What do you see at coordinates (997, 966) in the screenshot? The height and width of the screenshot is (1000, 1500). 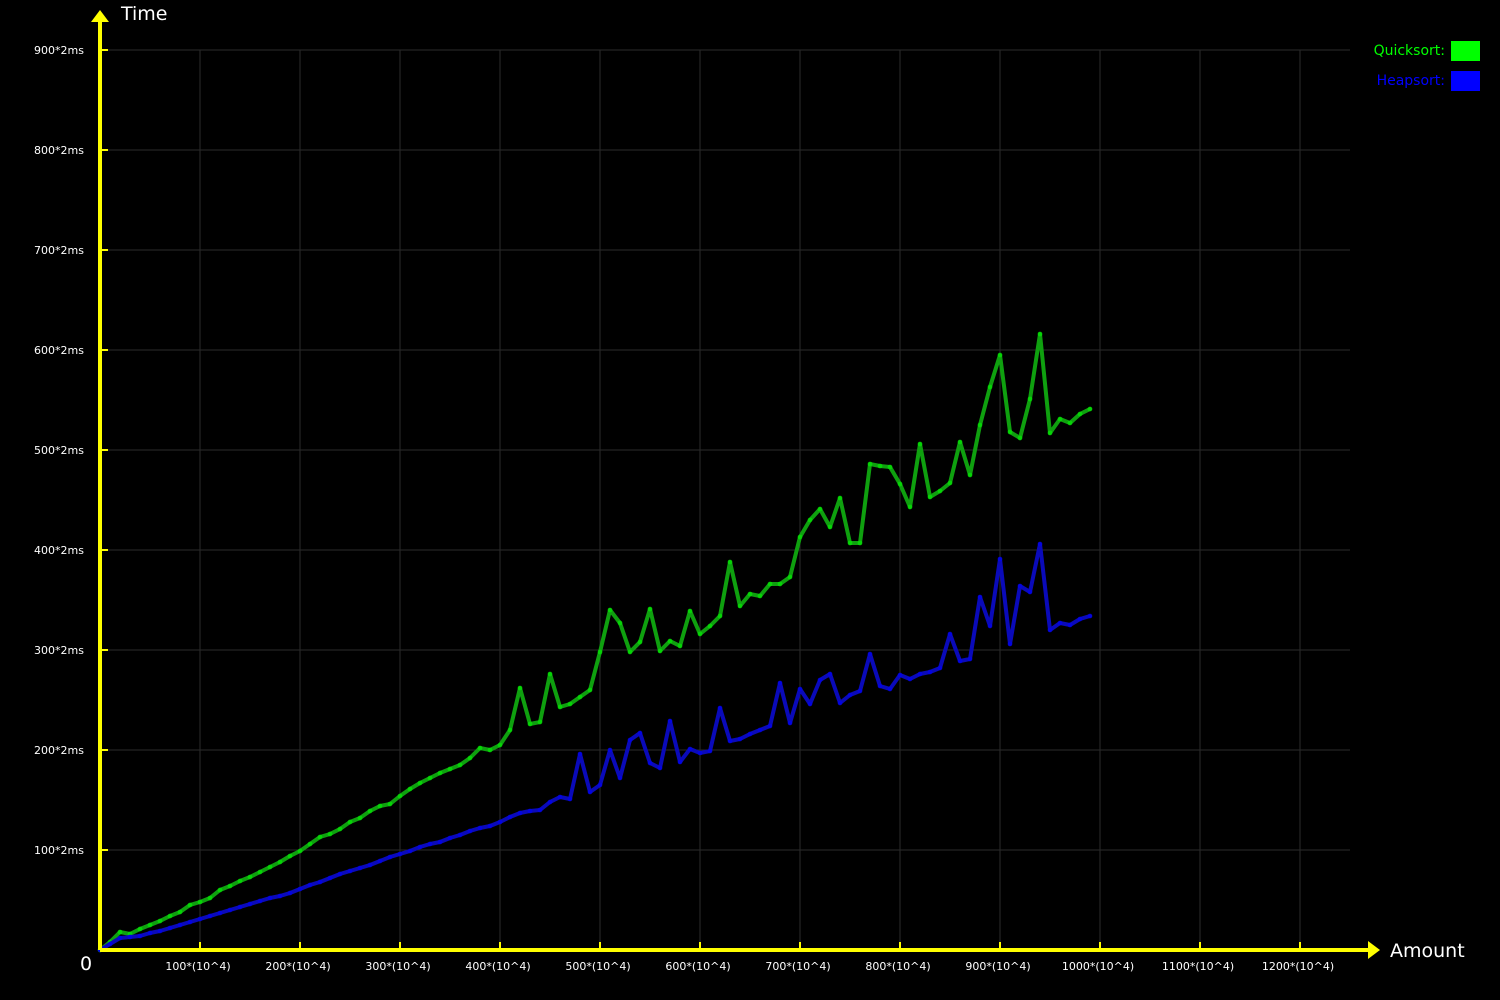 I see `x-tick-label: 900*(10^4)` at bounding box center [997, 966].